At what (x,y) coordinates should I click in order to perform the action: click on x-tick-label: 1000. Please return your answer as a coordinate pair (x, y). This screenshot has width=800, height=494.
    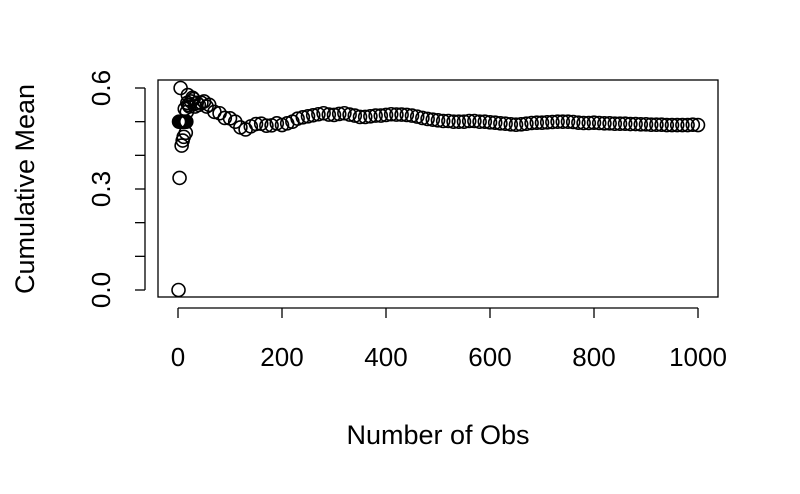
    Looking at the image, I should click on (698, 357).